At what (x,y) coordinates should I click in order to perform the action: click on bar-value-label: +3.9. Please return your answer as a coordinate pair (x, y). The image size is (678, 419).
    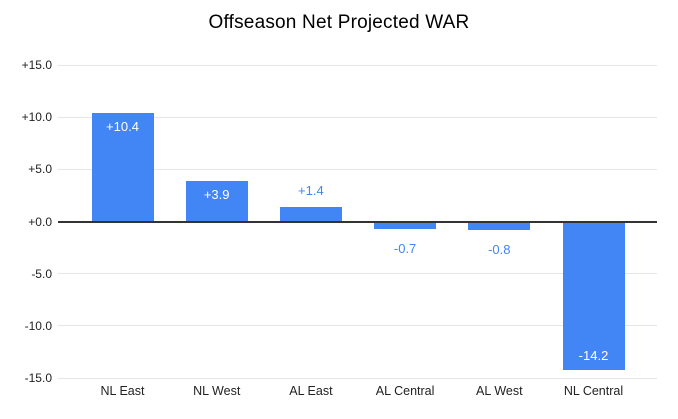
    Looking at the image, I should click on (216, 194).